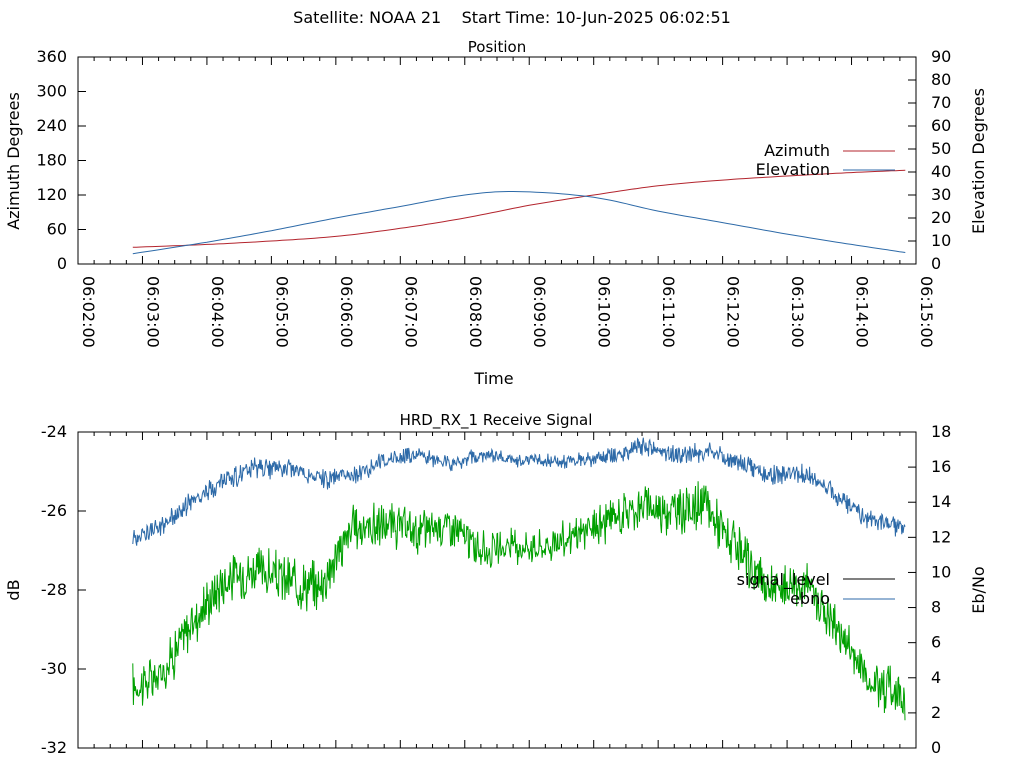  What do you see at coordinates (493, 378) in the screenshot?
I see `time-axis-label: Time` at bounding box center [493, 378].